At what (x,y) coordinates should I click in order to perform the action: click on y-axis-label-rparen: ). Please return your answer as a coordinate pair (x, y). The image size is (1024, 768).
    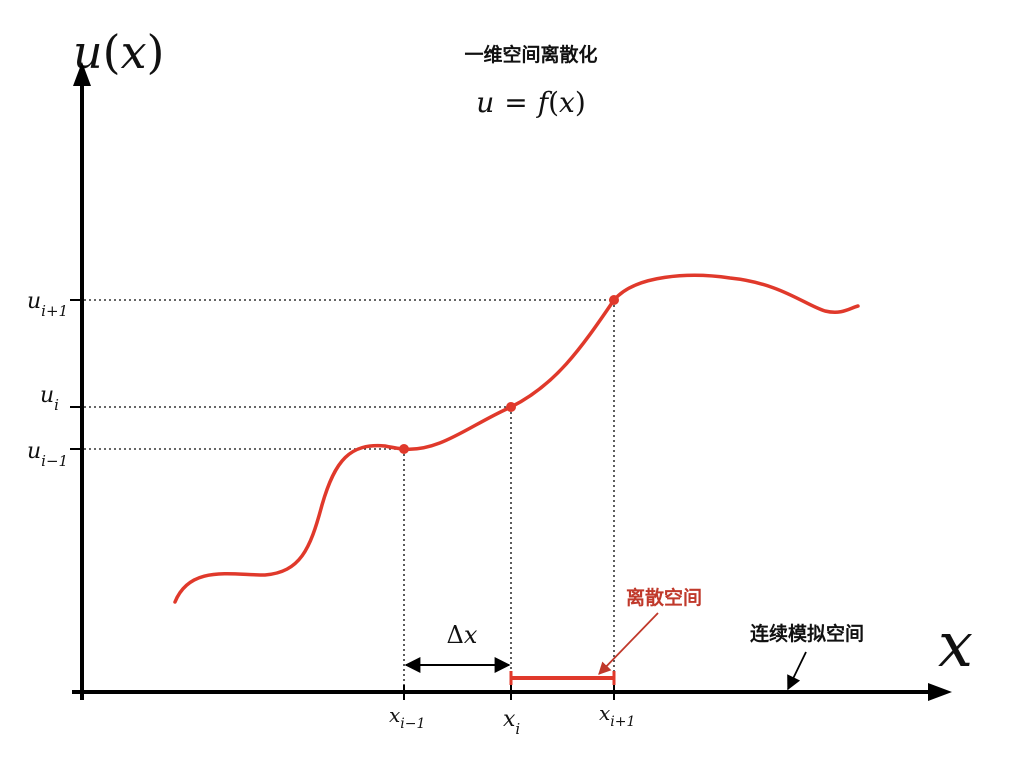
    Looking at the image, I should click on (156, 52).